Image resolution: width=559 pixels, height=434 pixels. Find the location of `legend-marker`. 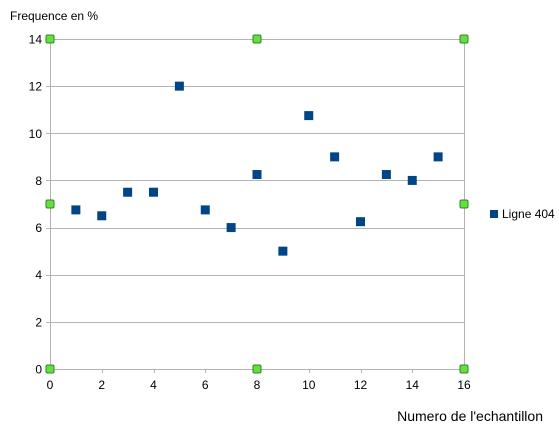

legend-marker is located at coordinates (494, 214).